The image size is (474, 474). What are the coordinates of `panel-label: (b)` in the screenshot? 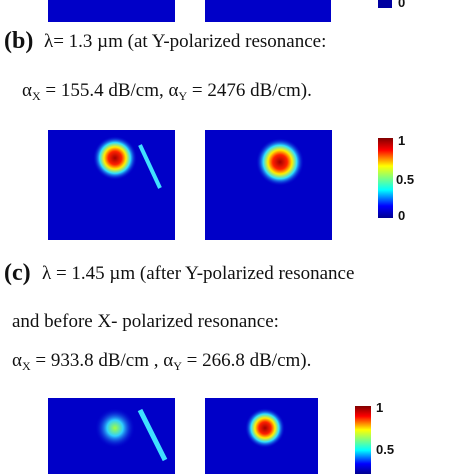 It's located at (18, 41).